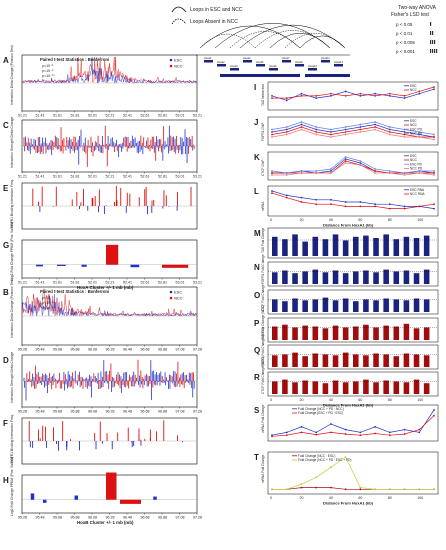 The height and width of the screenshot is (550, 446). What do you see at coordinates (353, 330) in the screenshot?
I see `panel-P-frame` at bounding box center [353, 330].